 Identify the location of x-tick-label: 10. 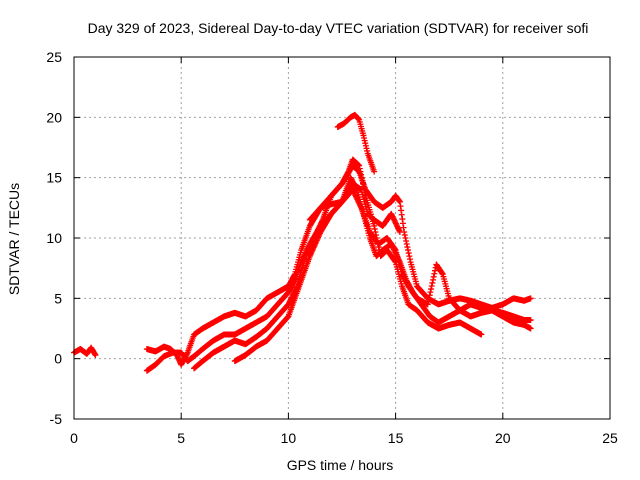
(289, 438).